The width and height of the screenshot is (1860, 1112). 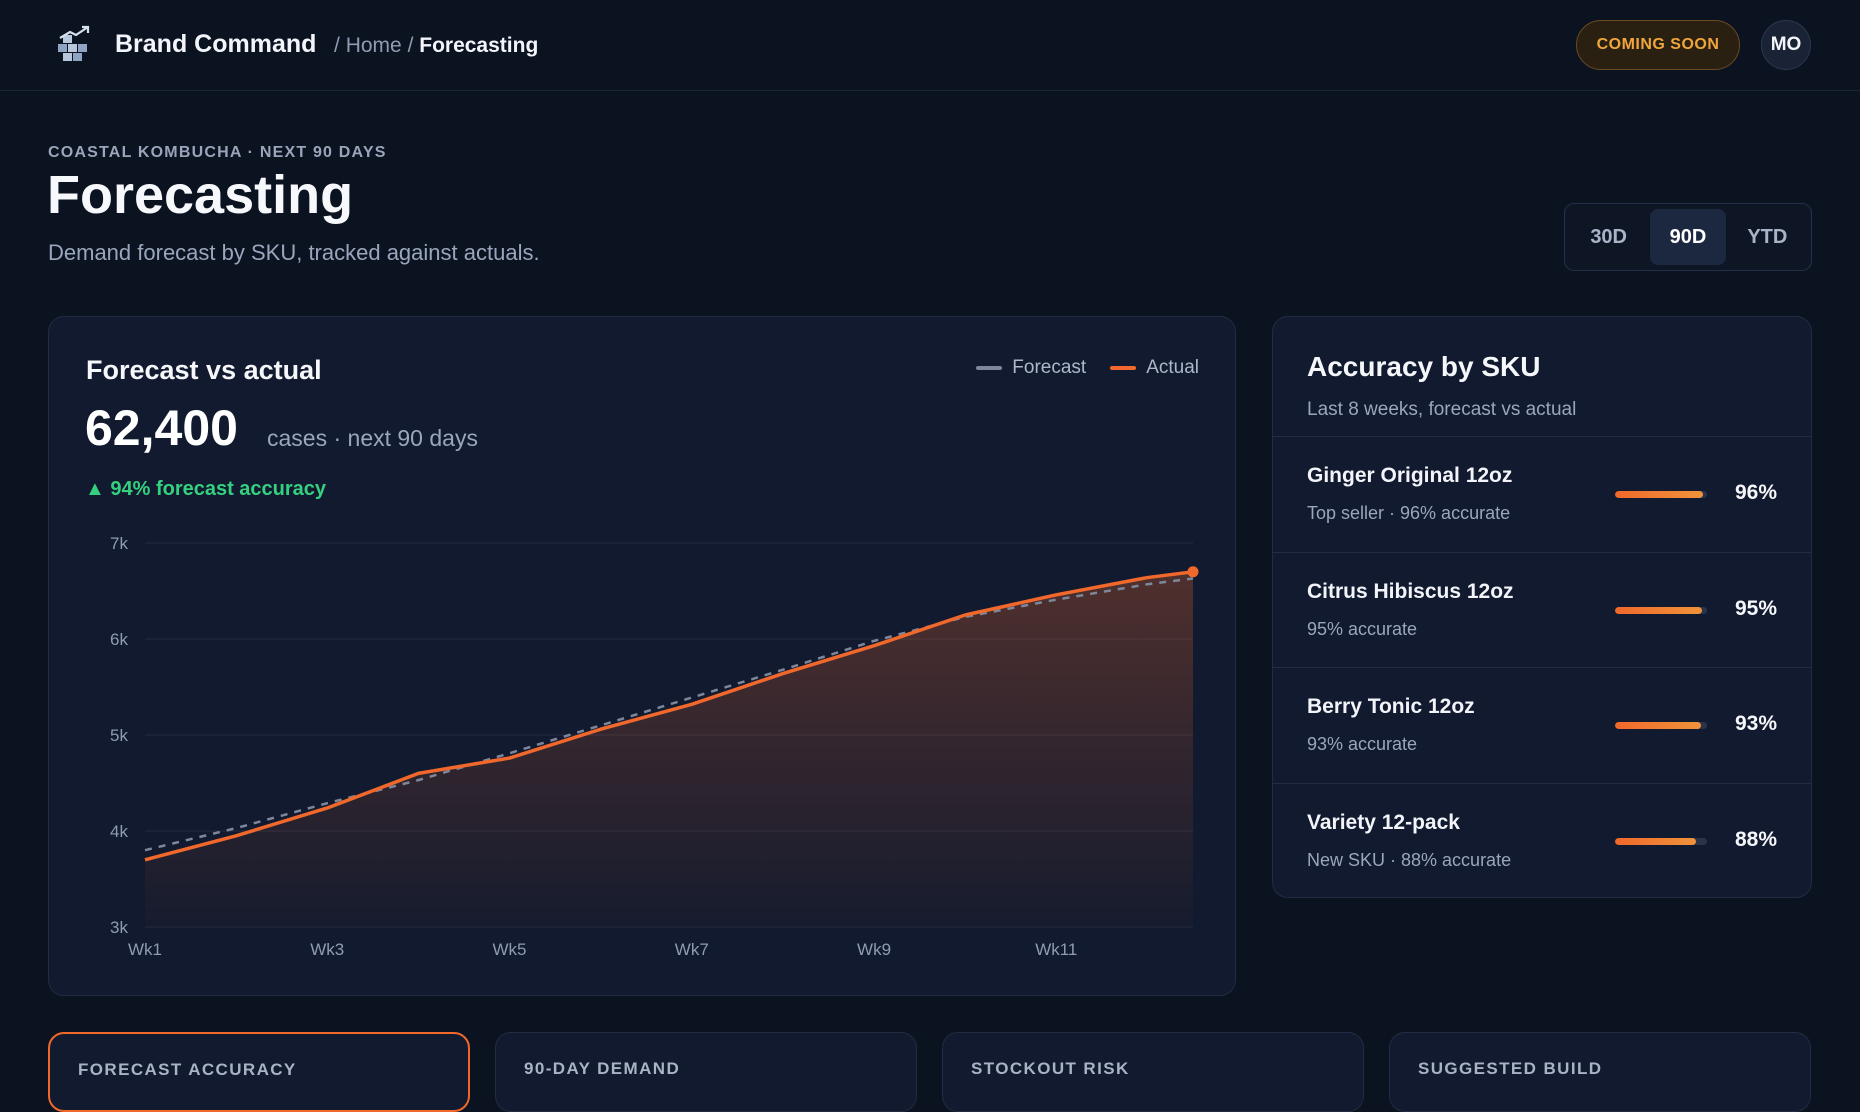 I want to click on sku-note: Top seller · 96% accurate, so click(x=1409, y=513).